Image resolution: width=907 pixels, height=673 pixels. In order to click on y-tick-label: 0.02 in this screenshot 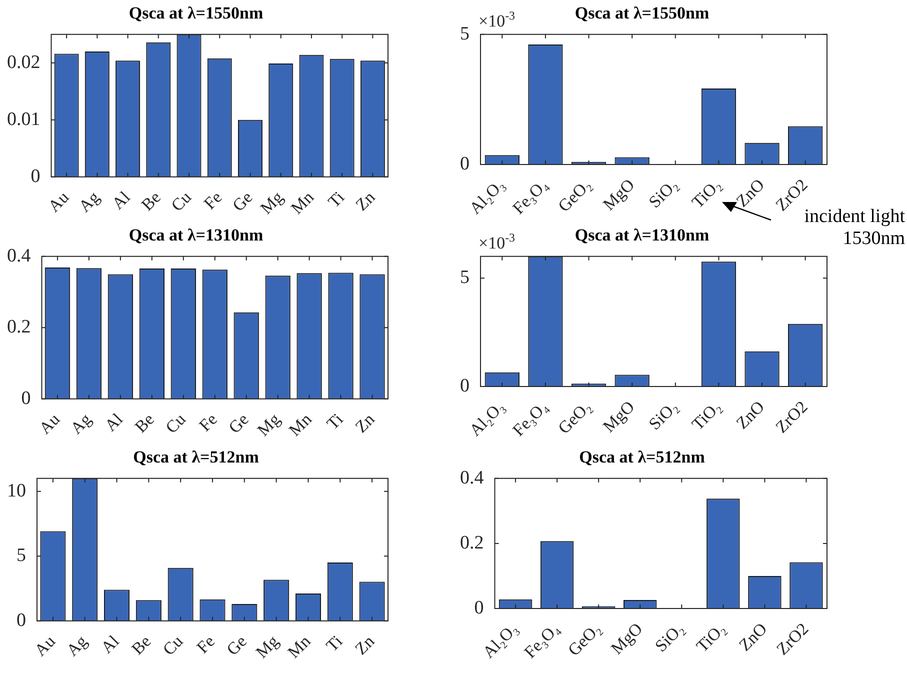, I will do `click(23, 62)`.